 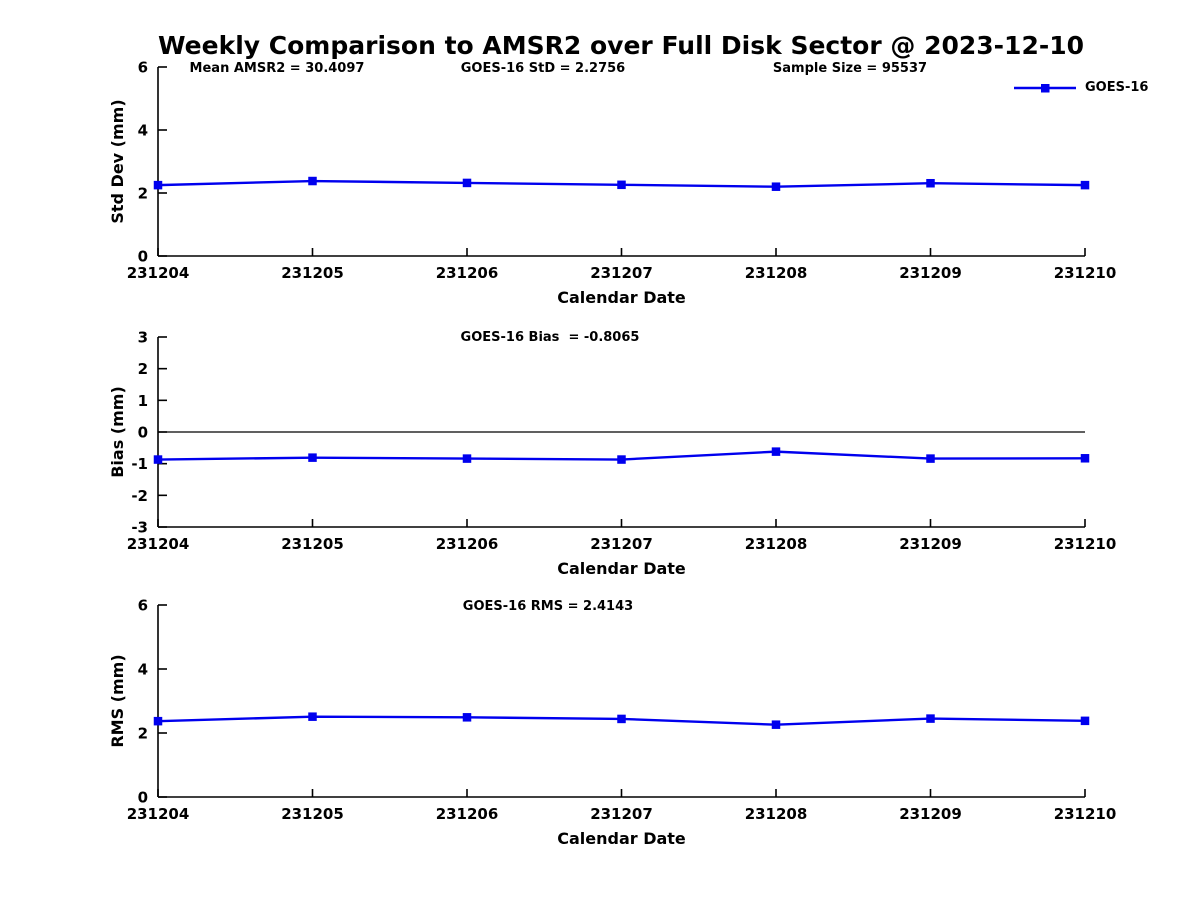 What do you see at coordinates (621, 568) in the screenshot?
I see `x-axis-title-bias: Calendar Date` at bounding box center [621, 568].